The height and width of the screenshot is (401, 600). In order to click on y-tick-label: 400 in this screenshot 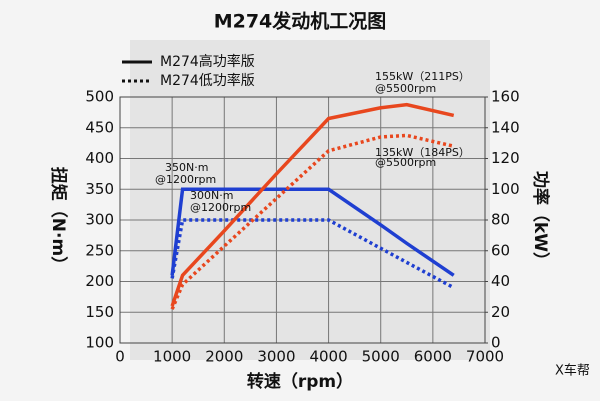, I will do `click(99, 158)`.